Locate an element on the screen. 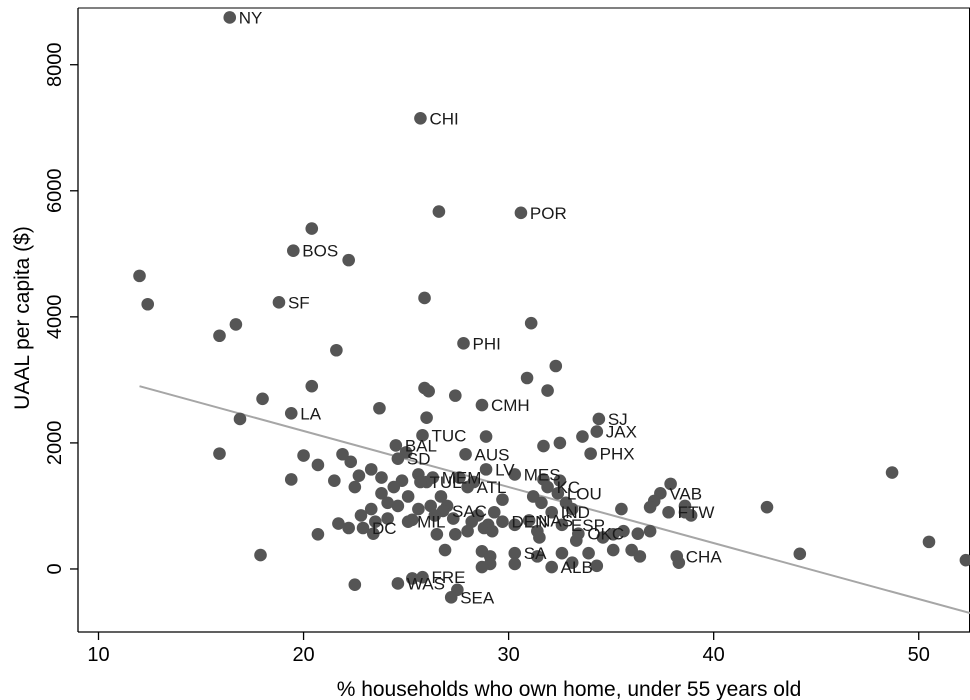 Image resolution: width=970 pixels, height=700 pixels. point-label: CHI is located at coordinates (443, 118).